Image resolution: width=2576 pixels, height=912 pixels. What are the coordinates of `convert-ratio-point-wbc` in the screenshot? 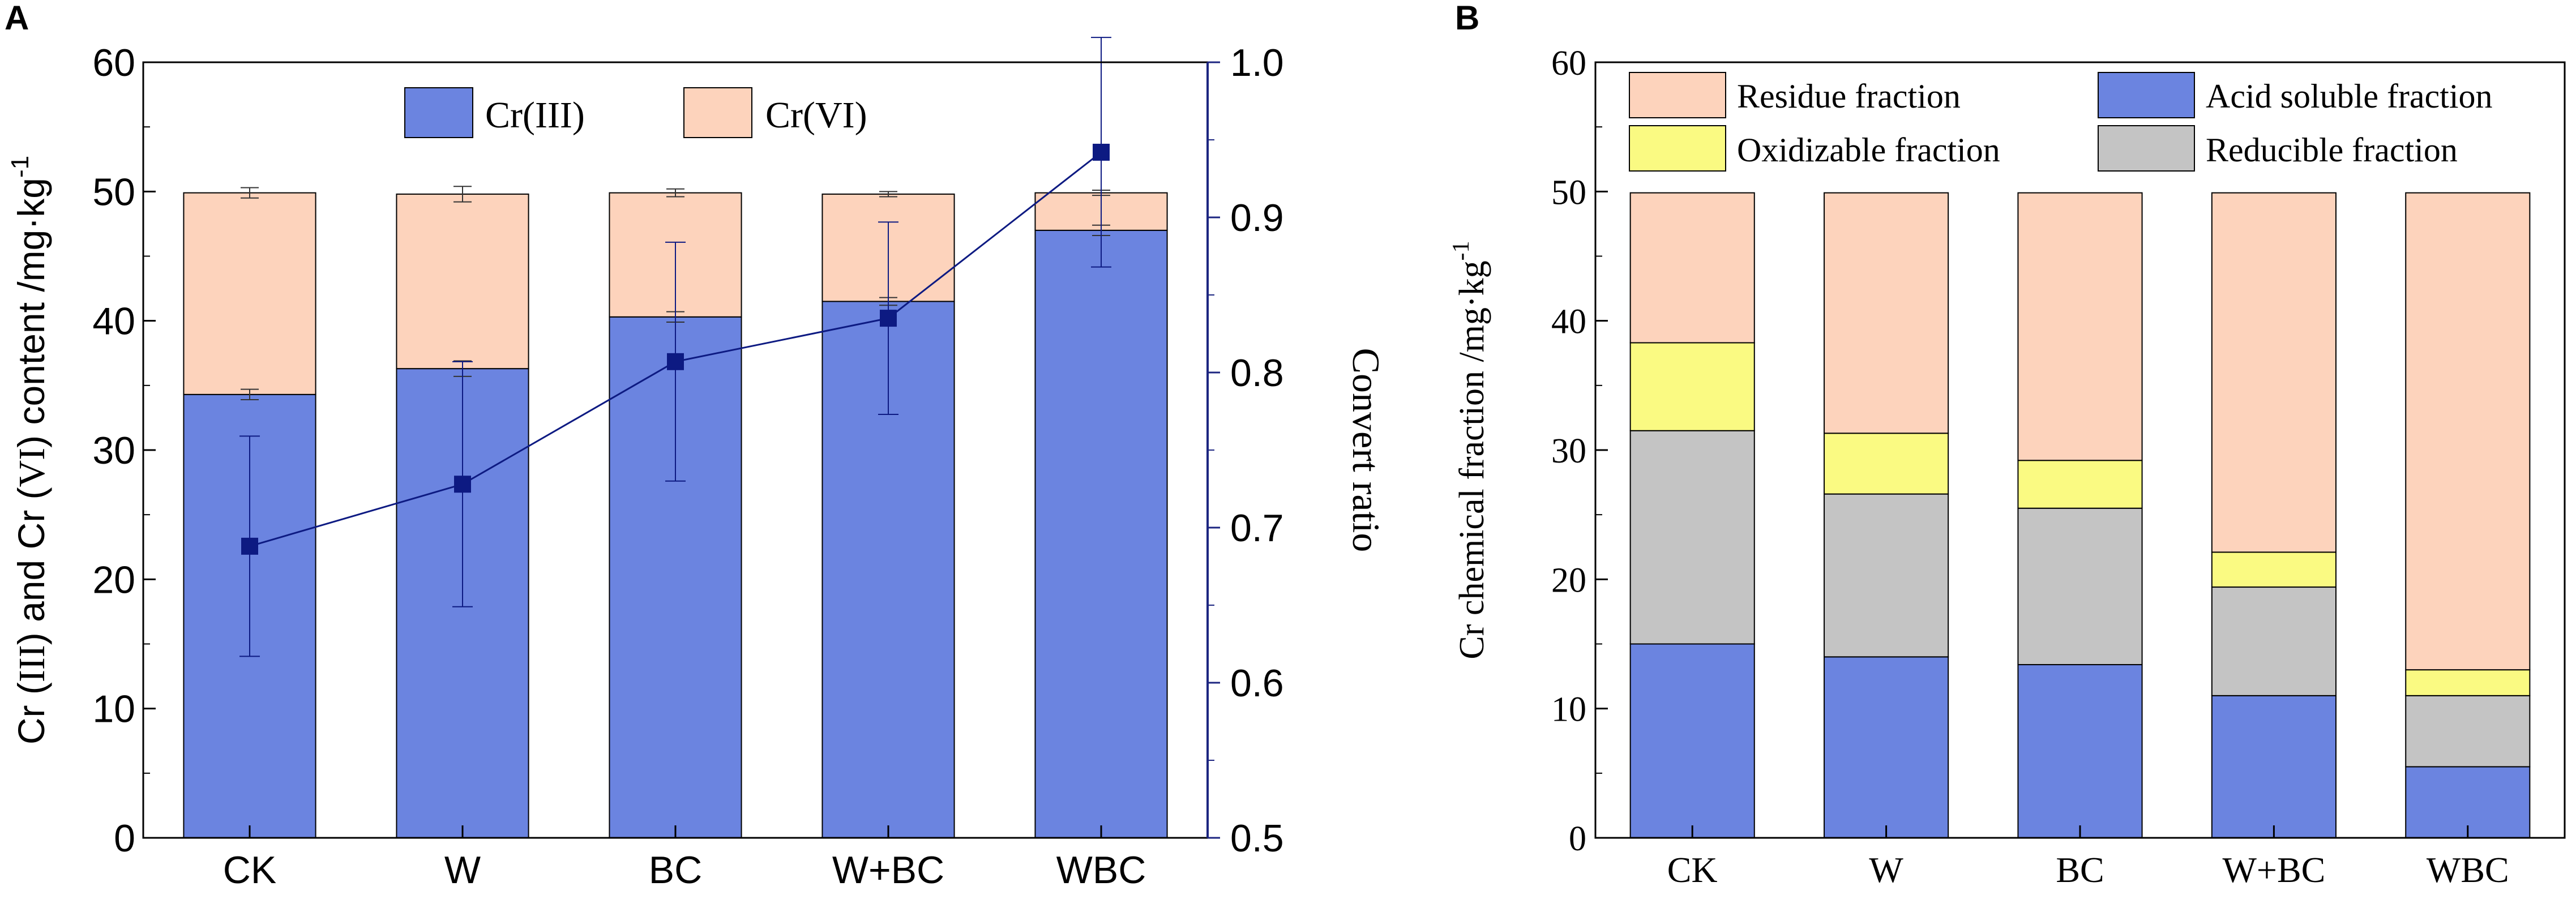 It's located at (1101, 152).